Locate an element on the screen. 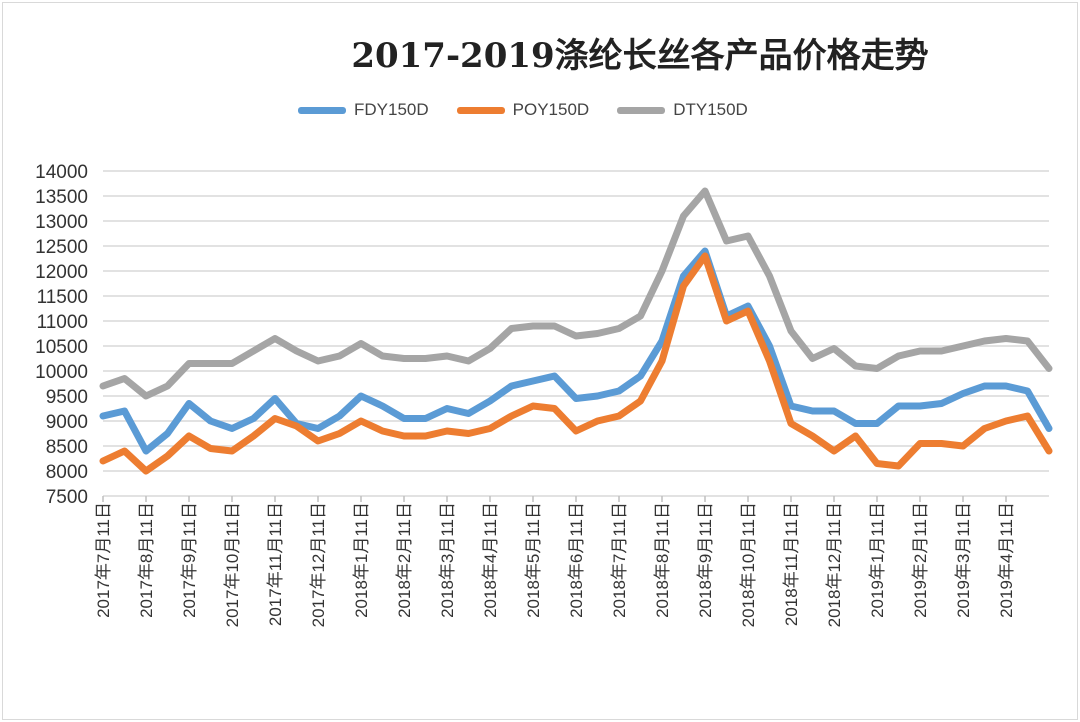 This screenshot has height=722, width=1080. legend-item-poy: POY150D is located at coordinates (523, 110).